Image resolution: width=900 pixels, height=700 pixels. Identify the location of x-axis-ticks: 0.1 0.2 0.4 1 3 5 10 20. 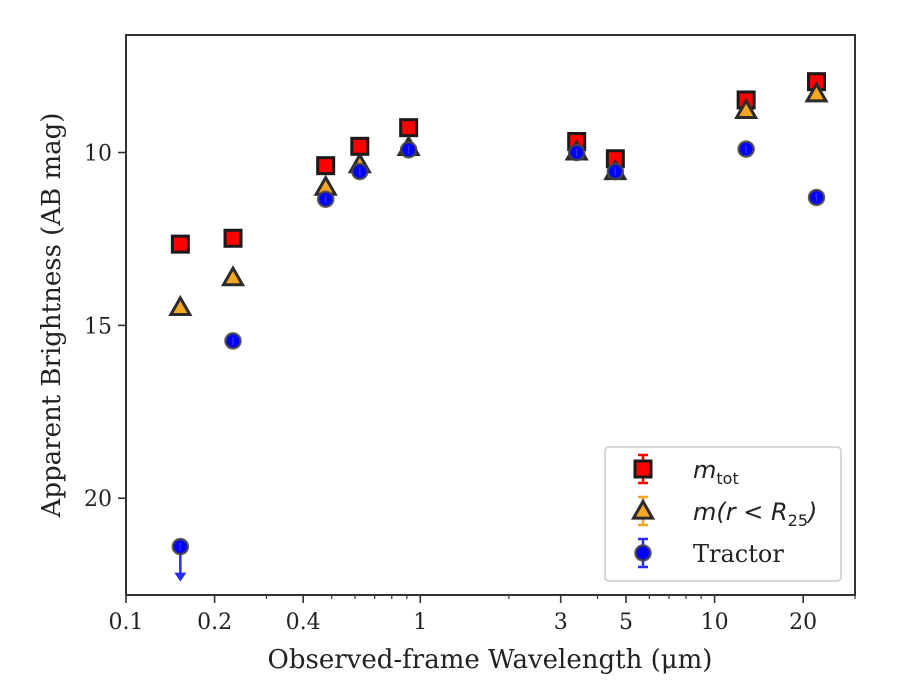
(482, 615).